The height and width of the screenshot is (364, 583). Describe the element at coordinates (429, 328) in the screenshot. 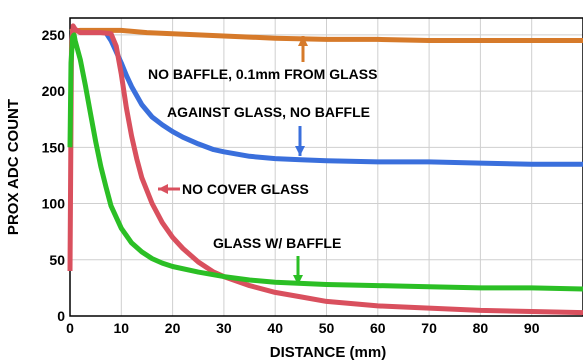

I see `x-tick-label: 70` at that location.